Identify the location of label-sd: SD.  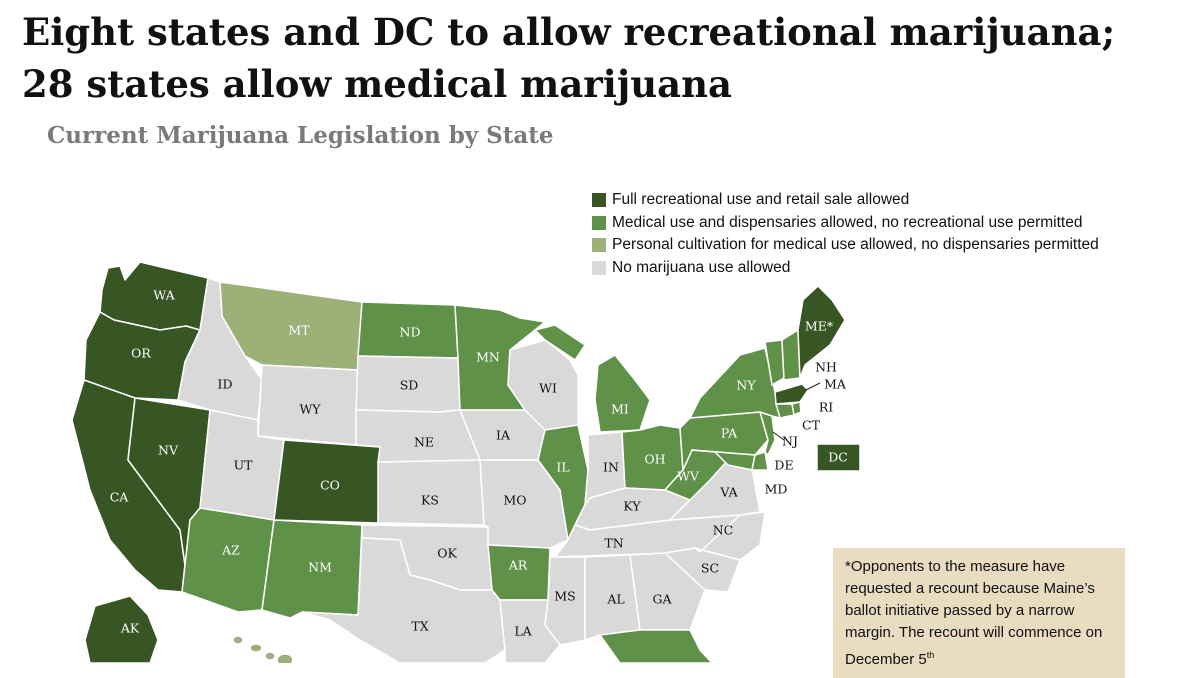
(409, 385).